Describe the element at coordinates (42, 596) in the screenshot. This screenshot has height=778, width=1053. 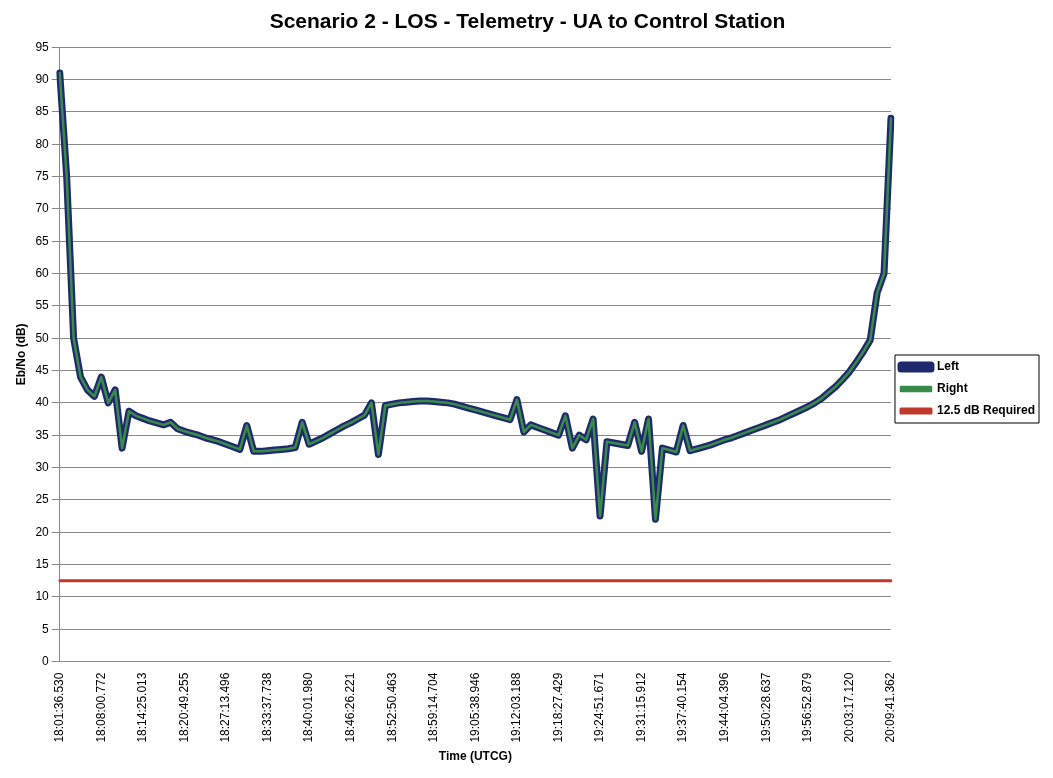
I see `y-tick-label: 10` at that location.